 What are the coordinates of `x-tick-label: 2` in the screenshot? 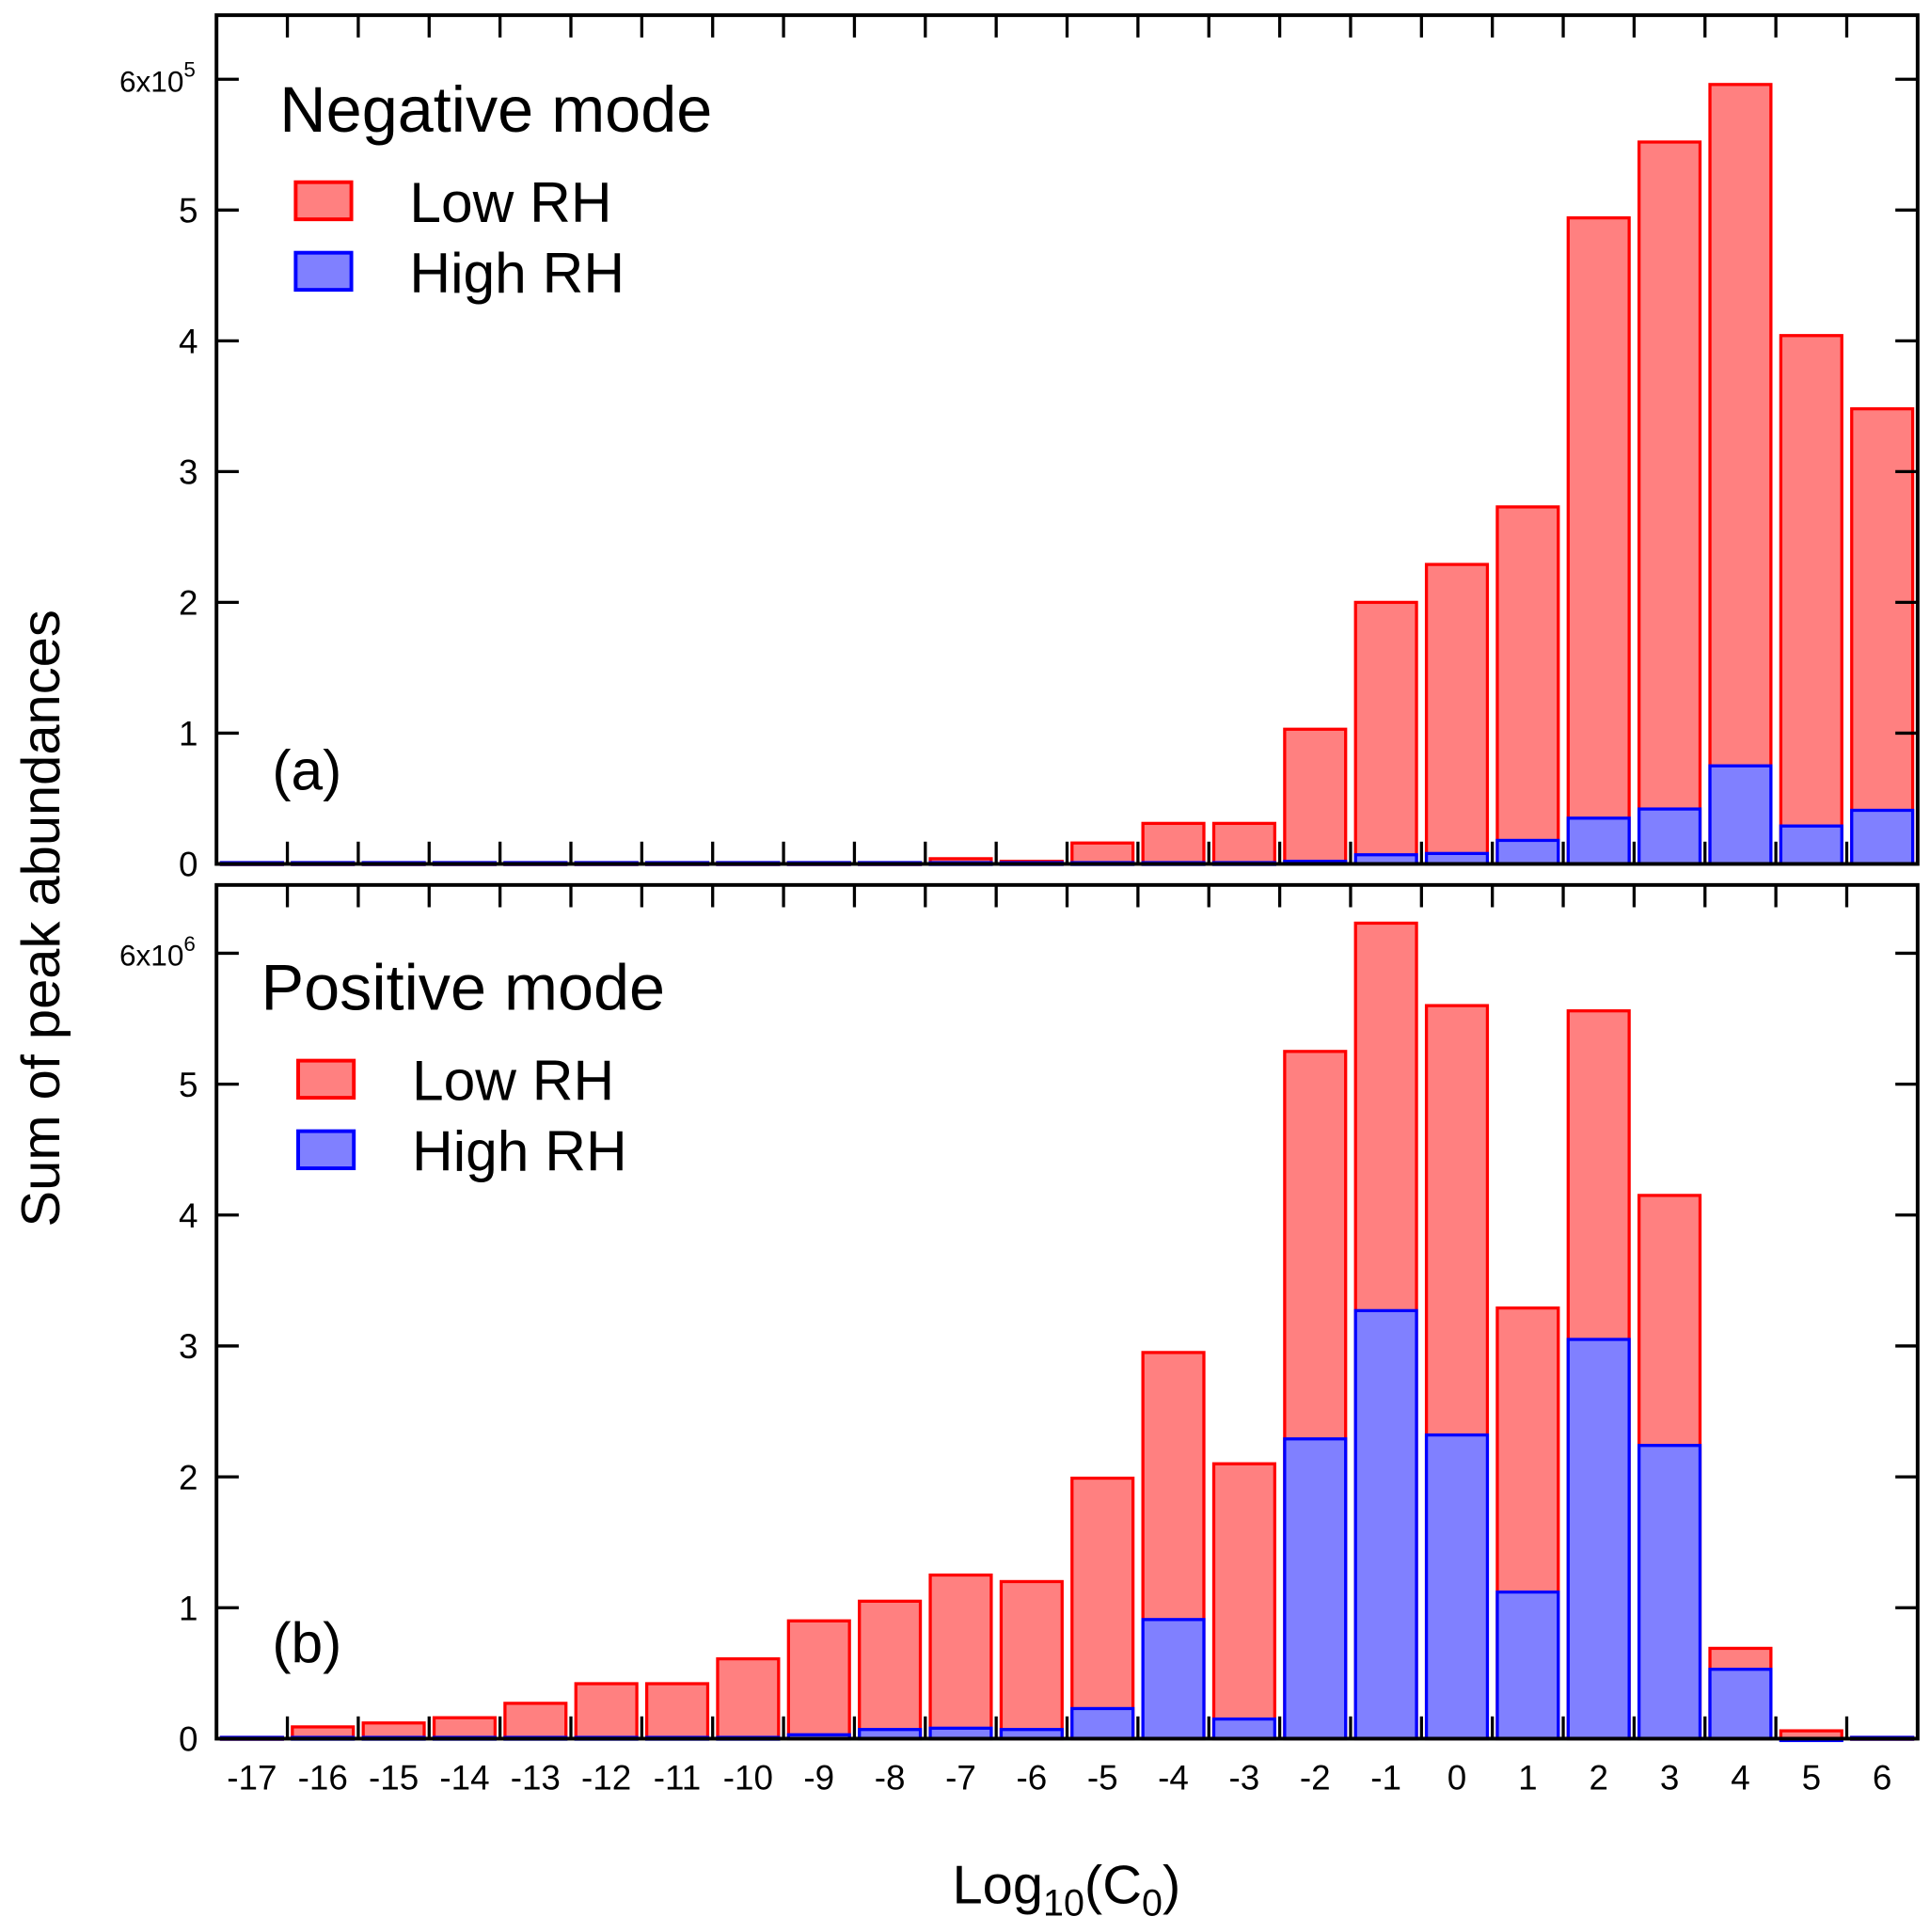 It's located at (1598, 1777).